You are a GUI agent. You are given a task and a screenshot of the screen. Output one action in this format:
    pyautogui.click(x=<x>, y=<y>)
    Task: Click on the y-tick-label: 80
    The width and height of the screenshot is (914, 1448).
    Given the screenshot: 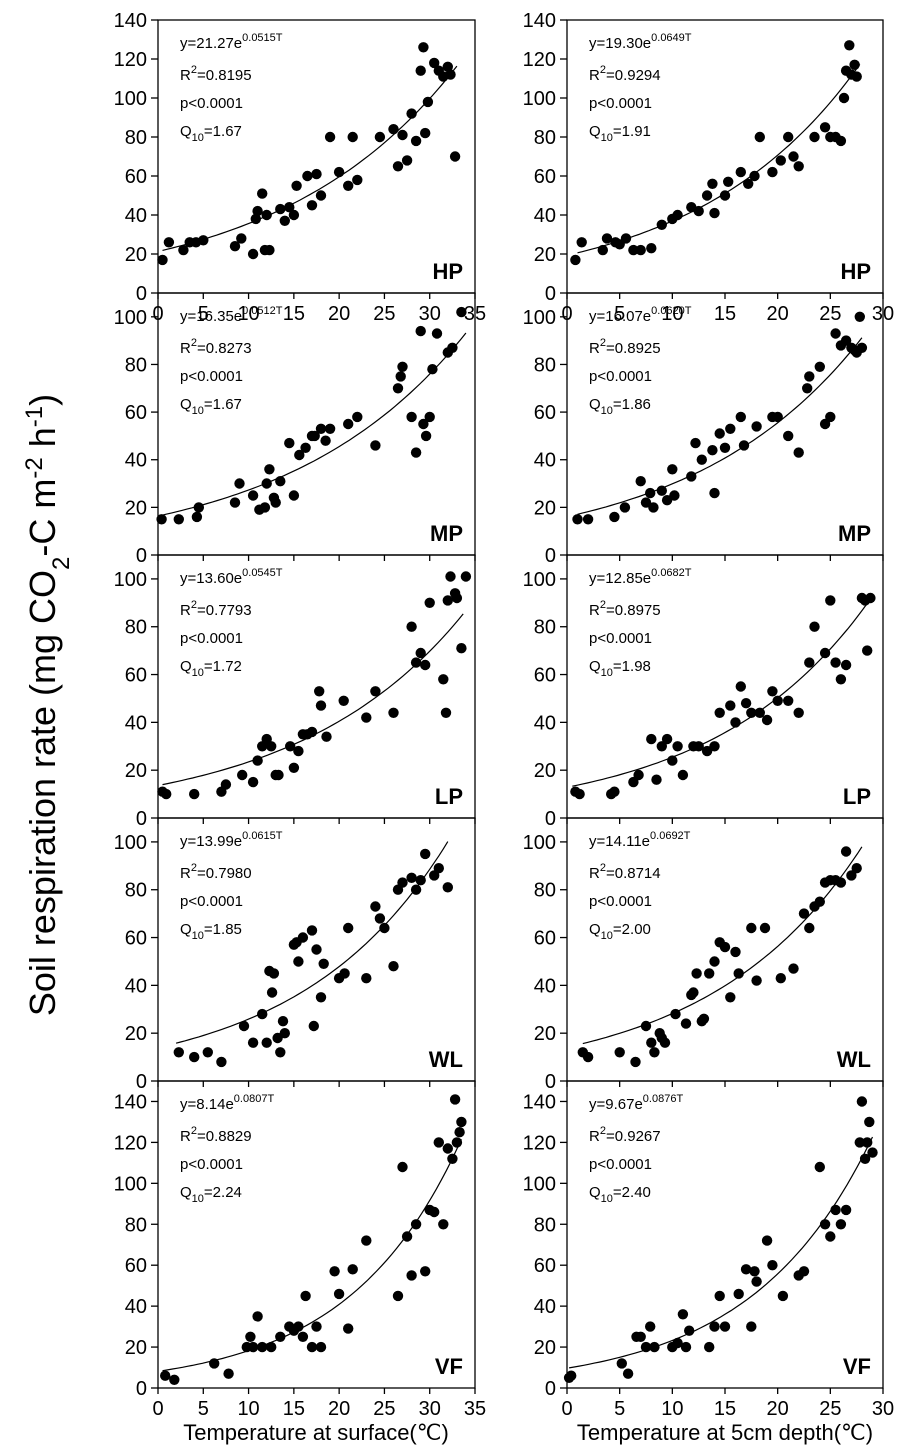 What is the action you would take?
    pyautogui.click(x=136, y=891)
    